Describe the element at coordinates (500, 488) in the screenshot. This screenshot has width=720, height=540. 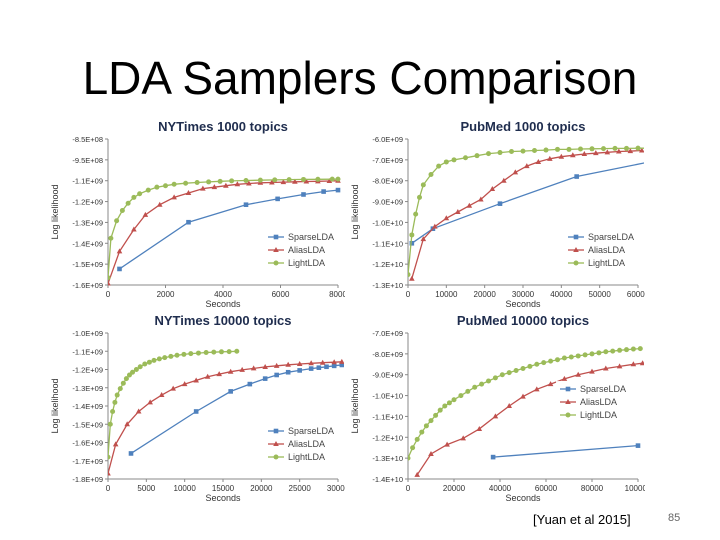
I see `x-tick-label: 40000` at that location.